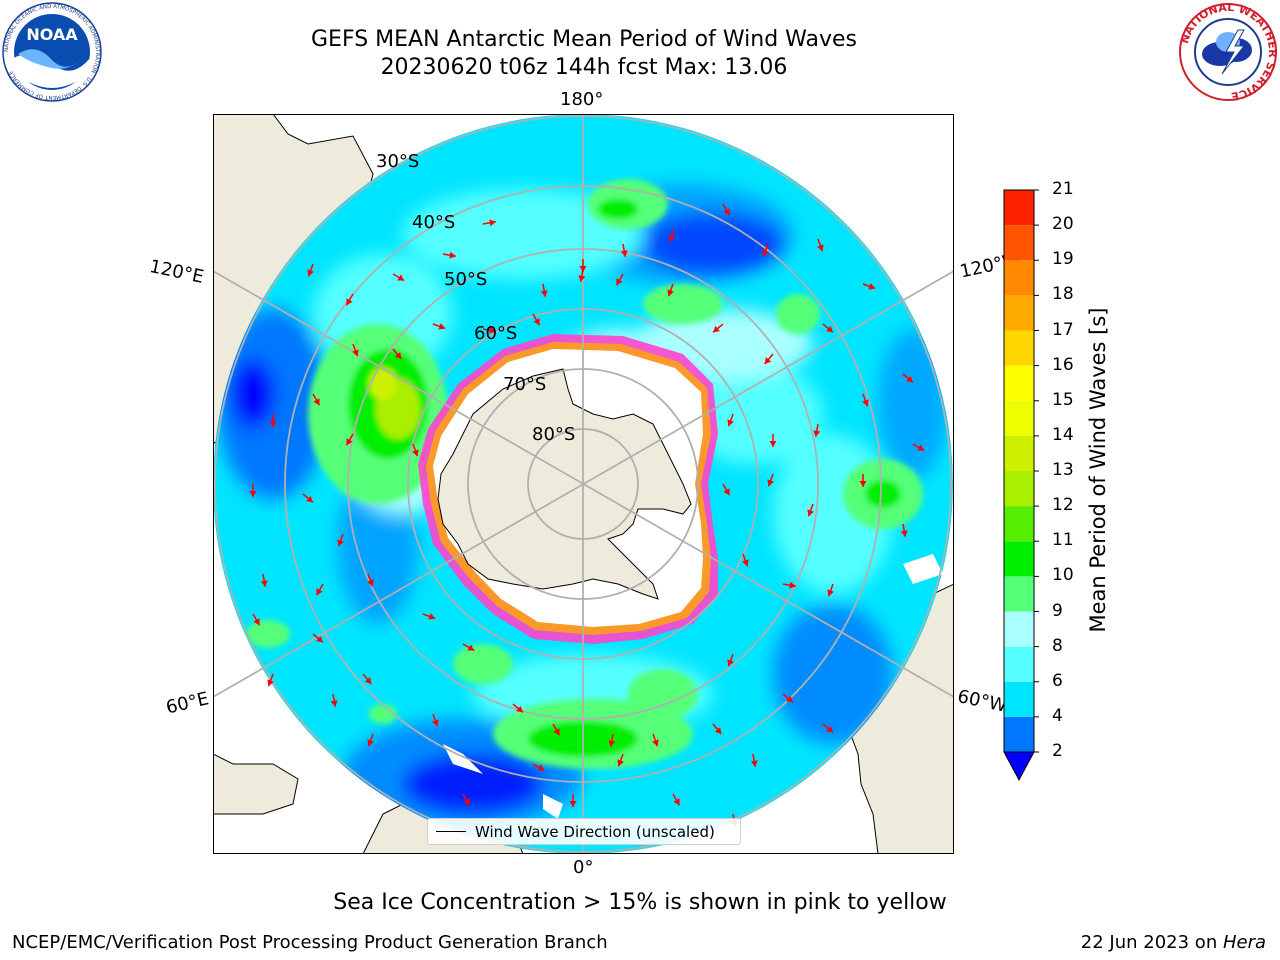 Image resolution: width=1280 pixels, height=960 pixels. I want to click on colorbar-tick-label: 12, so click(1063, 505).